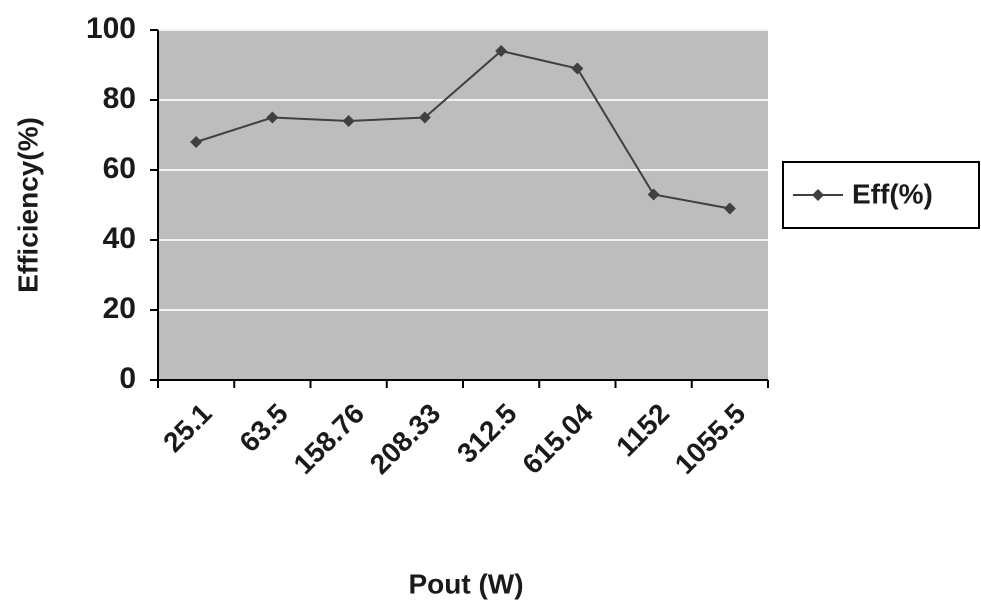  I want to click on legend: Eff(%), so click(881, 195).